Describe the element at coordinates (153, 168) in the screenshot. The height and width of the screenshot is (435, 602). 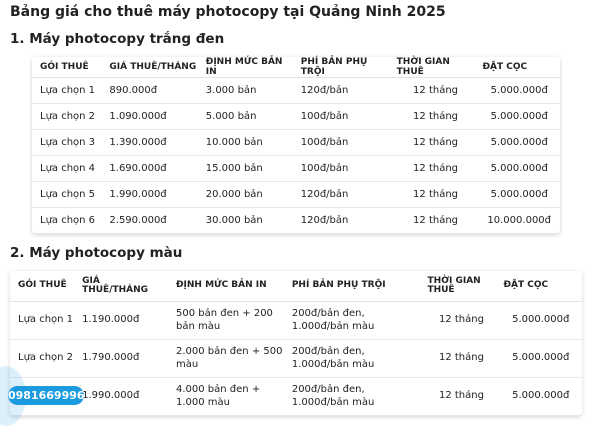
I see `cell: 1.690.000đ` at that location.